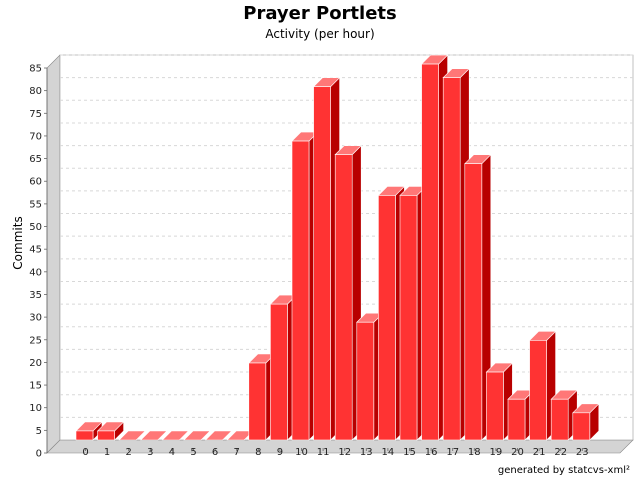 Image resolution: width=640 pixels, height=480 pixels. What do you see at coordinates (474, 452) in the screenshot?
I see `x-tick-label: 18` at bounding box center [474, 452].